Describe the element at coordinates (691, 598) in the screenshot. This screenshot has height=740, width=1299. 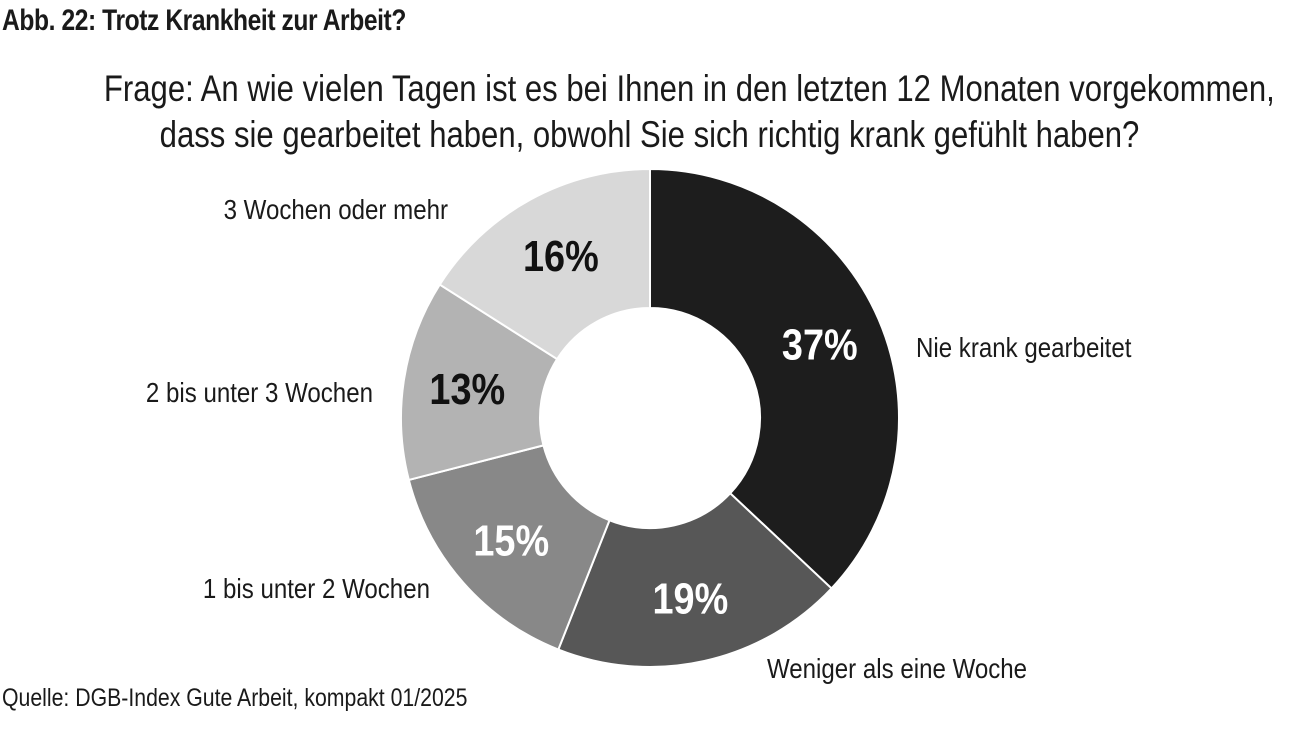
I see `value-label-2: 19%` at that location.